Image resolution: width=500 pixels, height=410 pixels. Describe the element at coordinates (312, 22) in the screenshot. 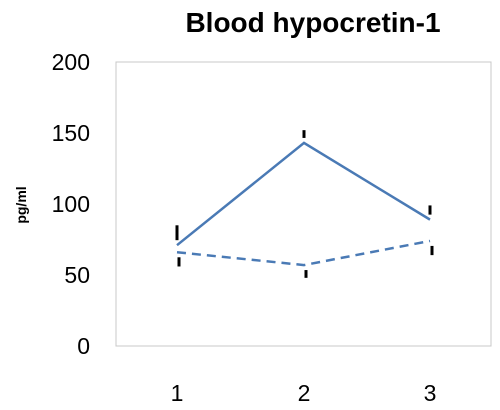

I see `chart-title: Blood hypocretin-1` at that location.